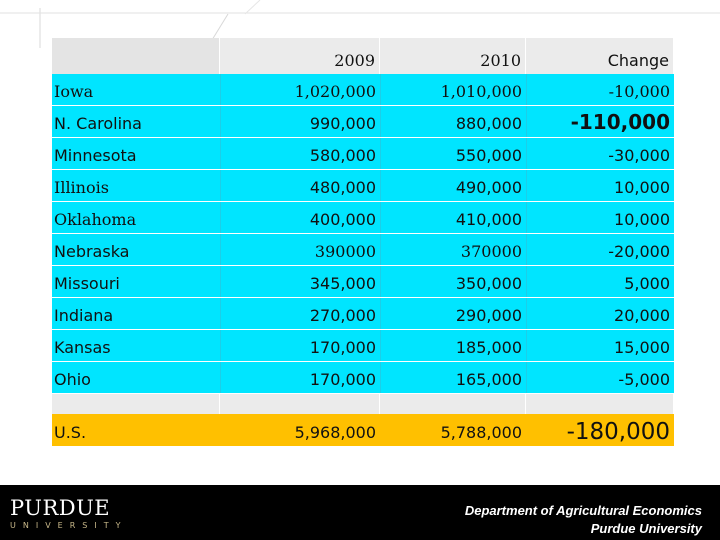 The width and height of the screenshot is (720, 540). I want to click on change-cell: -110,000, so click(600, 121).